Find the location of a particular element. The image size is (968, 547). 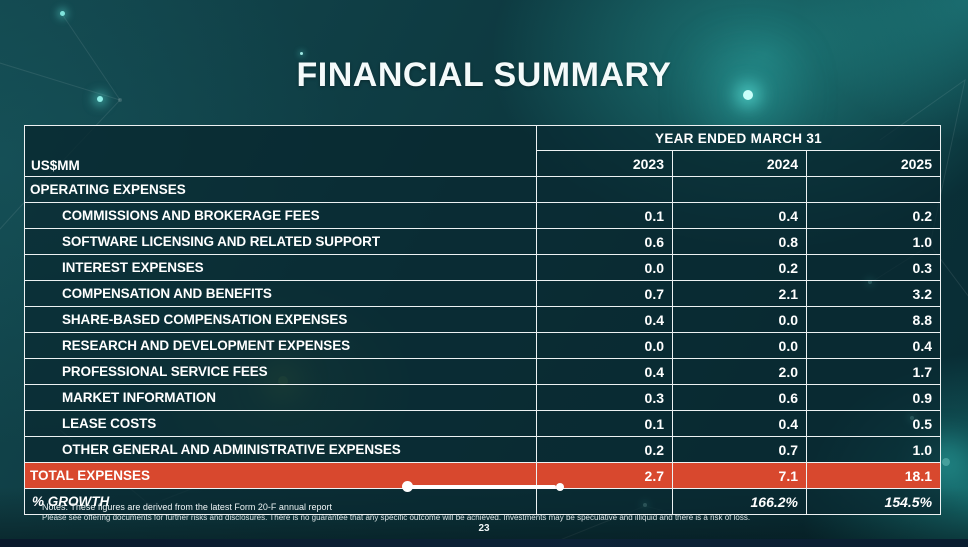

value-cell: 2.0 is located at coordinates (739, 371).